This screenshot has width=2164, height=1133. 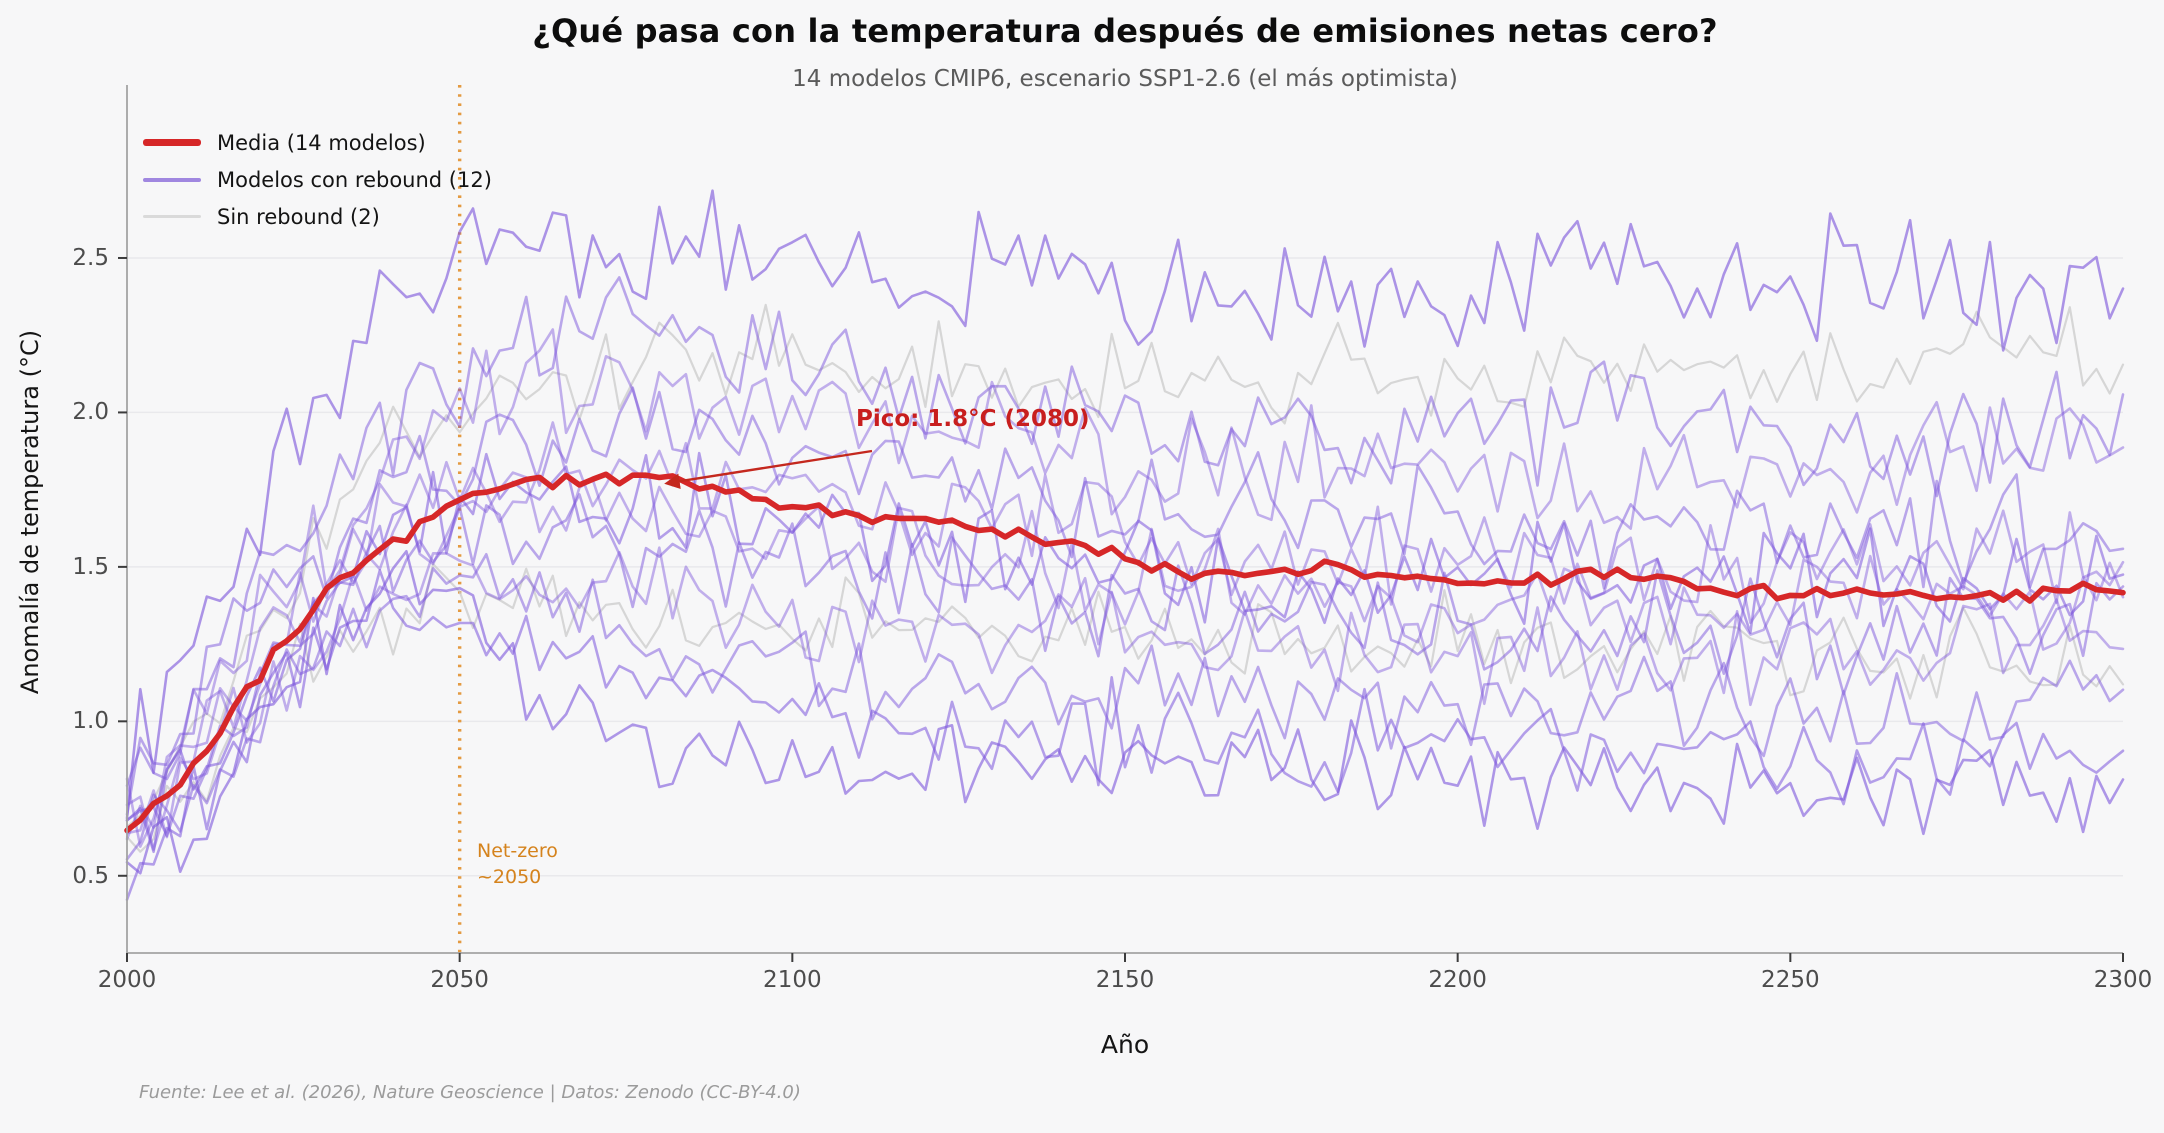 What do you see at coordinates (517, 864) in the screenshot?
I see `netzero-label: Net-zero ~2050` at bounding box center [517, 864].